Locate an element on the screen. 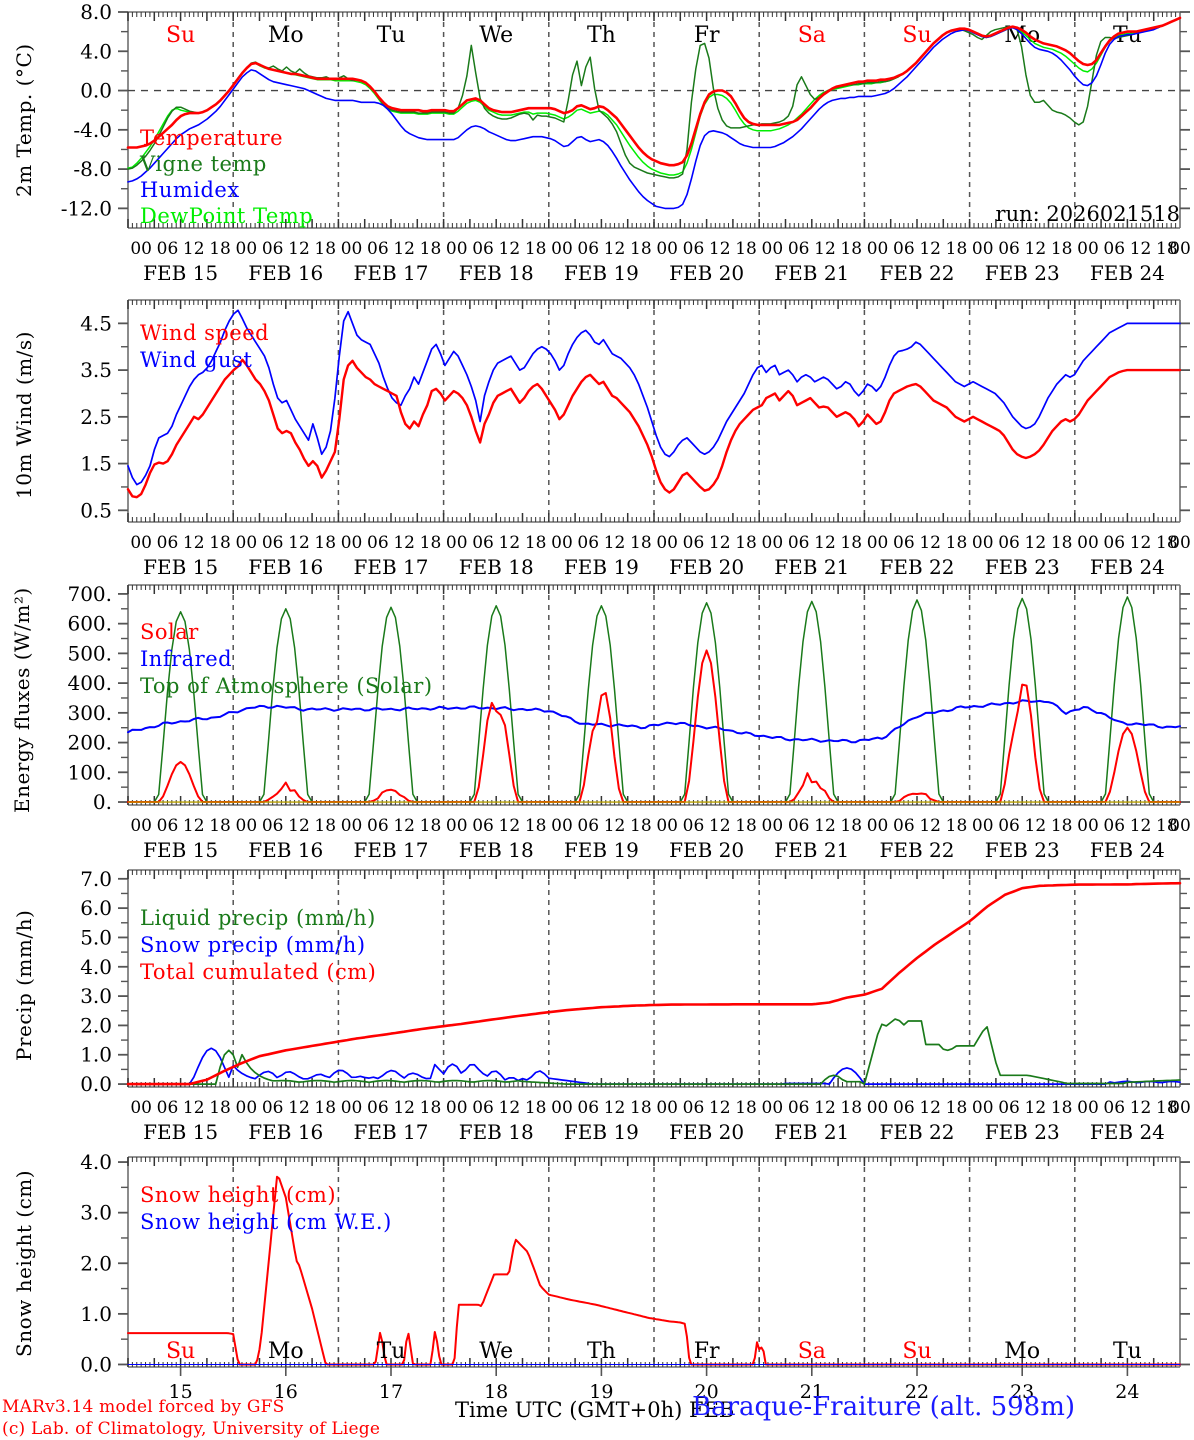  legend-top-of-atmosphere: Top of Atmosphere (Solar) is located at coordinates (286, 686).